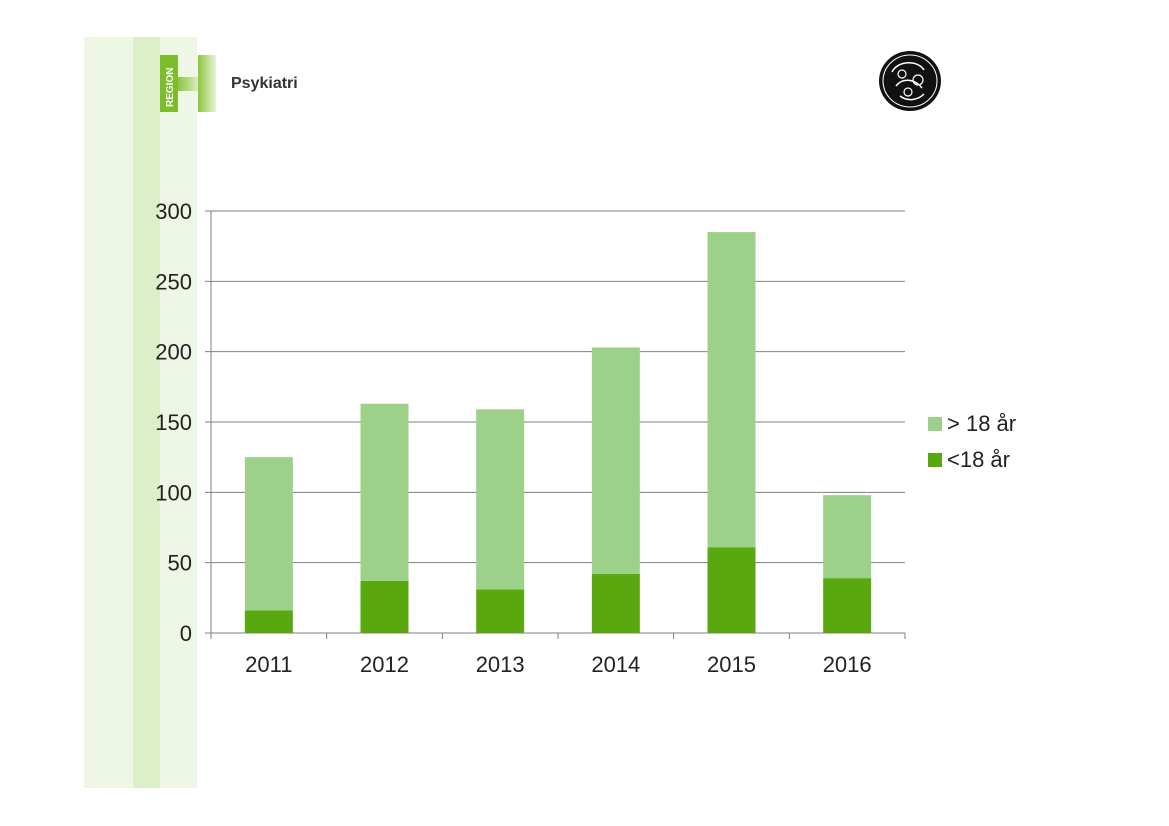 The image size is (1169, 826). What do you see at coordinates (978, 459) in the screenshot?
I see `legend-label-child: <18 år` at bounding box center [978, 459].